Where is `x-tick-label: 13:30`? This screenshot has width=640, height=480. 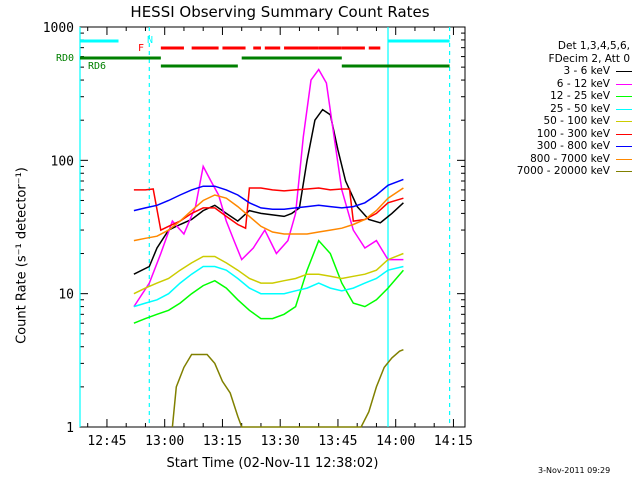 x-tick-label: 13:30 is located at coordinates (280, 441).